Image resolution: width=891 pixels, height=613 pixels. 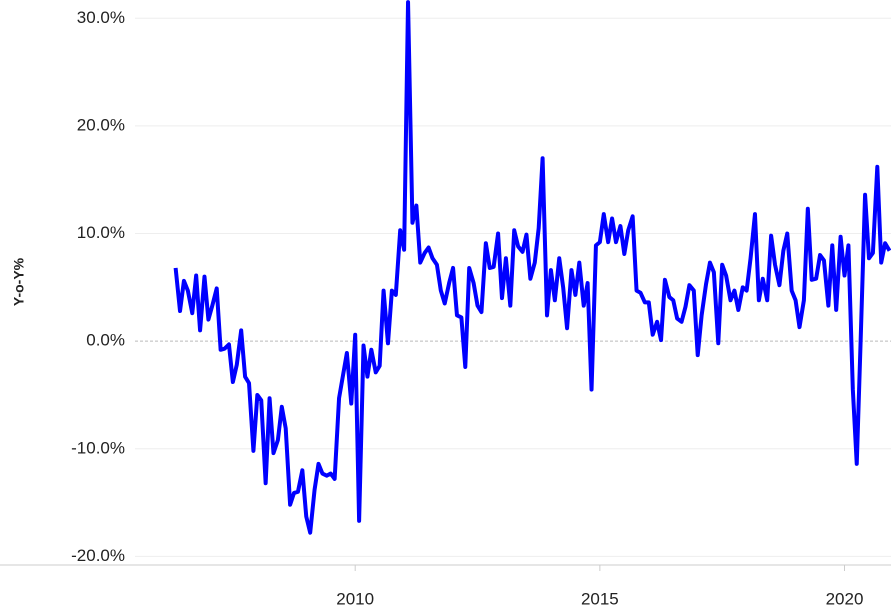 I want to click on y-tick-label: 10.0%, so click(x=101, y=232).